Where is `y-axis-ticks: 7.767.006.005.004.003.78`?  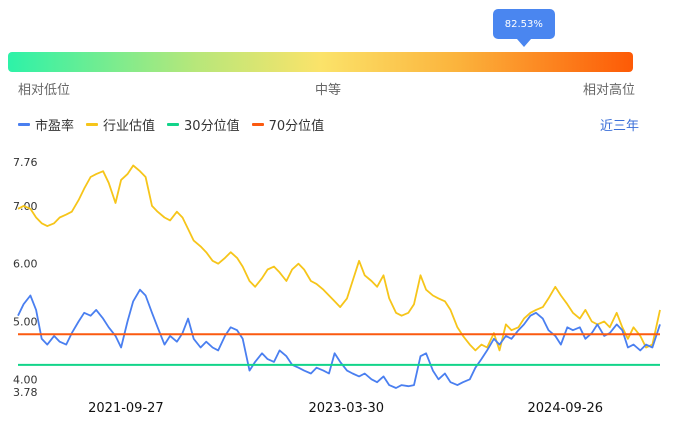 y-axis-ticks: 7.767.006.005.004.003.78 is located at coordinates (25, 277).